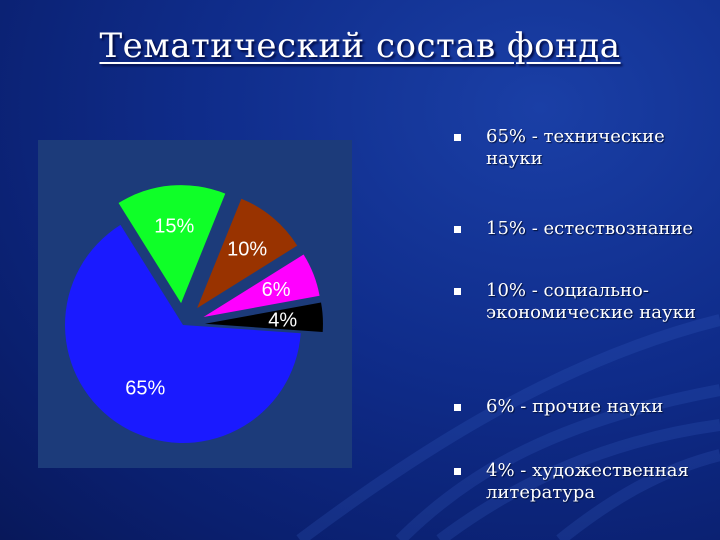 Image resolution: width=720 pixels, height=540 pixels. I want to click on pie-slice-fiction, so click(263, 317).